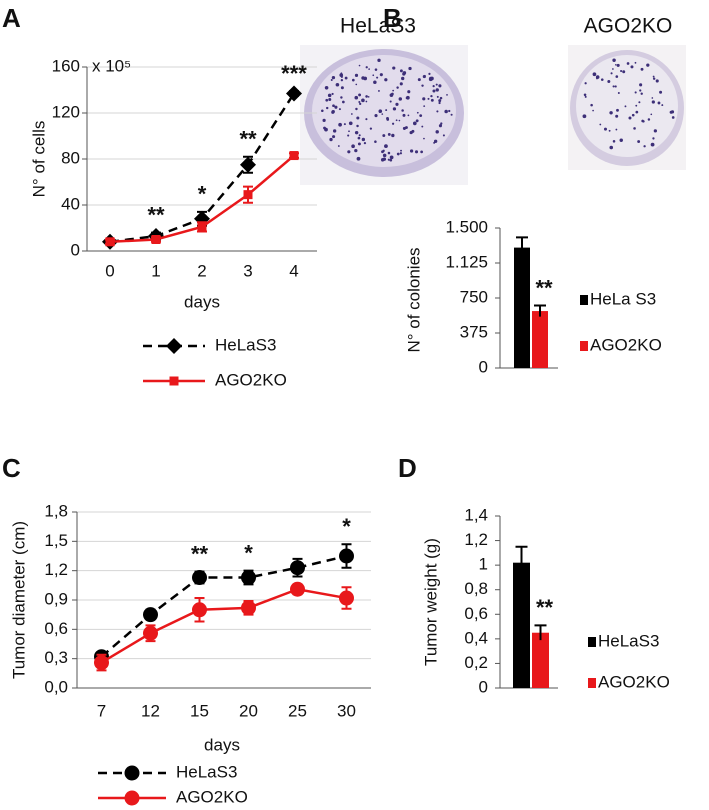 This screenshot has height=810, width=709. What do you see at coordinates (223, 625) in the screenshot?
I see `series-line` at bounding box center [223, 625].